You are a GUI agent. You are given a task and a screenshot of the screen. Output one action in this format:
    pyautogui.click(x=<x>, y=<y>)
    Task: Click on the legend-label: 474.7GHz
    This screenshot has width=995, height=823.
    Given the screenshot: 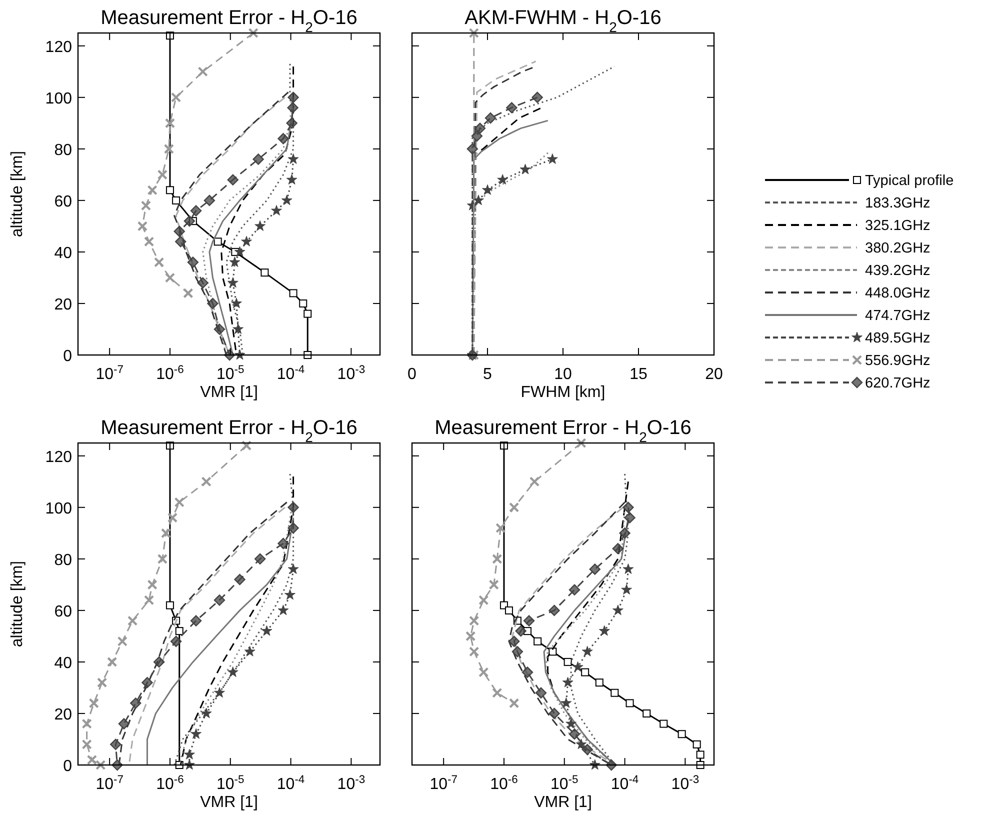 What is the action you would take?
    pyautogui.click(x=897, y=316)
    